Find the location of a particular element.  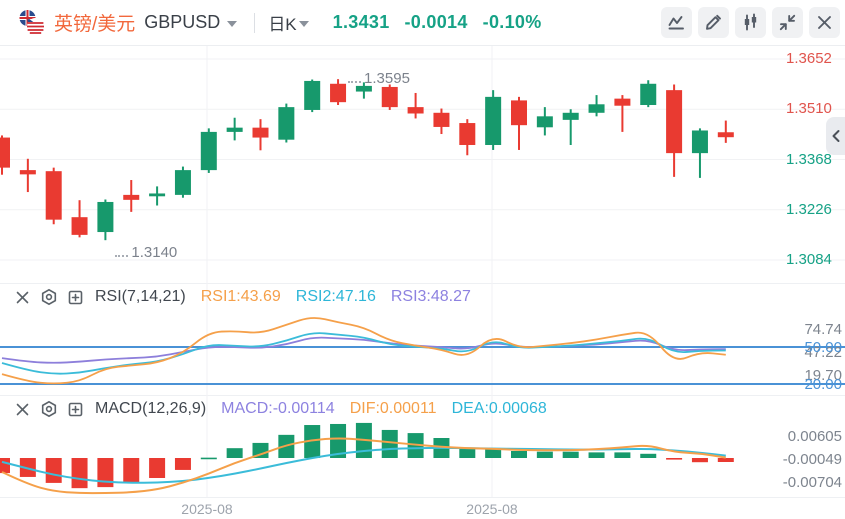

dif-value: DIF:0.00011 is located at coordinates (393, 408).